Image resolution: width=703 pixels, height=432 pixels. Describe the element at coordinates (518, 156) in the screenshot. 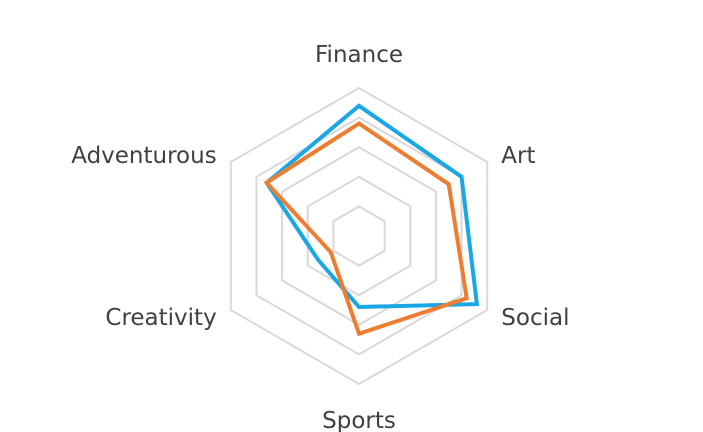

I see `axis-label-art: Art` at that location.